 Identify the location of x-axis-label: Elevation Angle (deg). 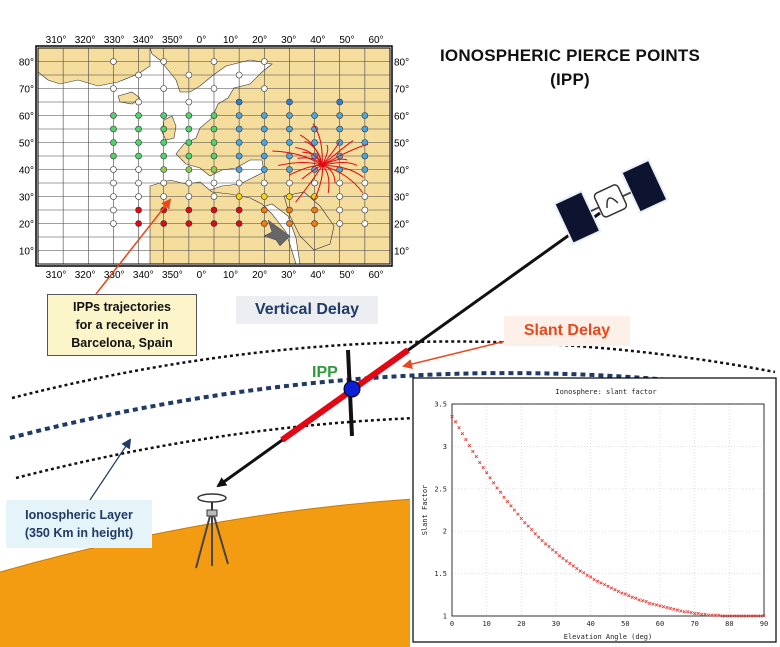
(608, 637).